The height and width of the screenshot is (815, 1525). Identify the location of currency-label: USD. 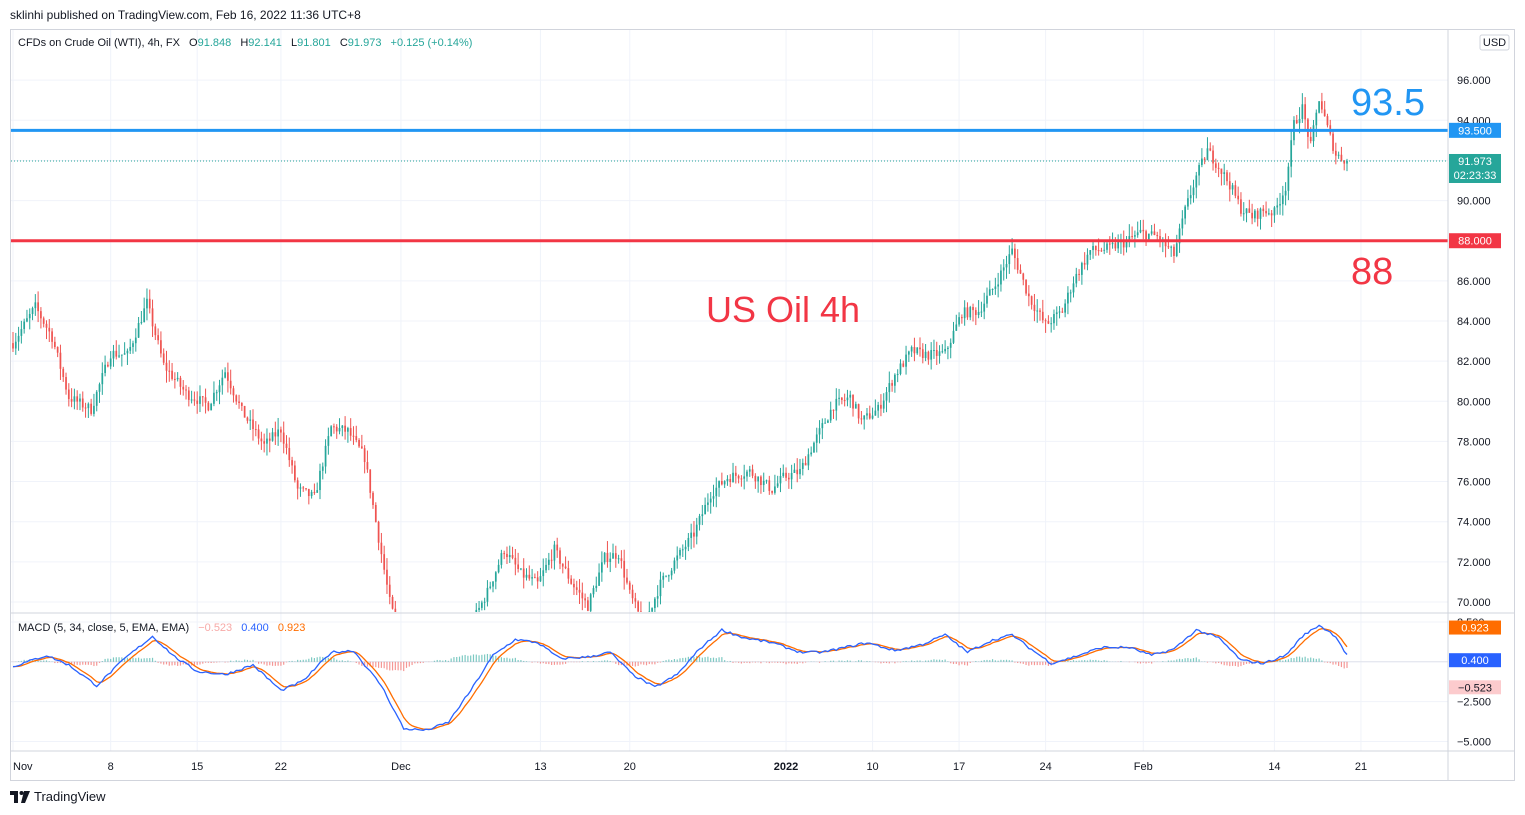
(1494, 43).